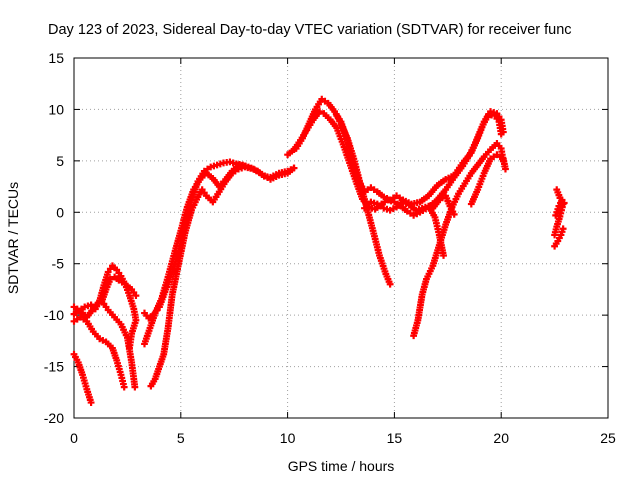 The height and width of the screenshot is (480, 640). I want to click on series-track-e, so click(119, 289).